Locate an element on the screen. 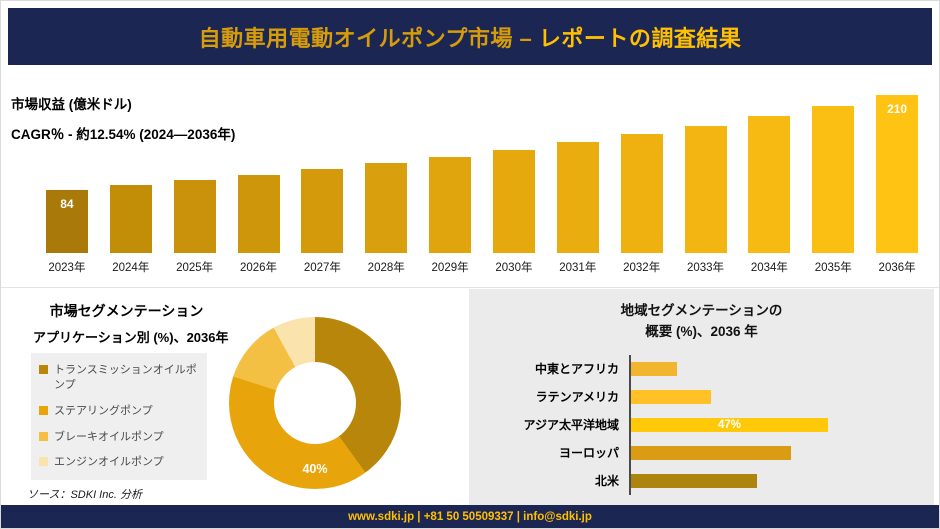 The height and width of the screenshot is (529, 940). bar-value-label: 84 is located at coordinates (67, 204).